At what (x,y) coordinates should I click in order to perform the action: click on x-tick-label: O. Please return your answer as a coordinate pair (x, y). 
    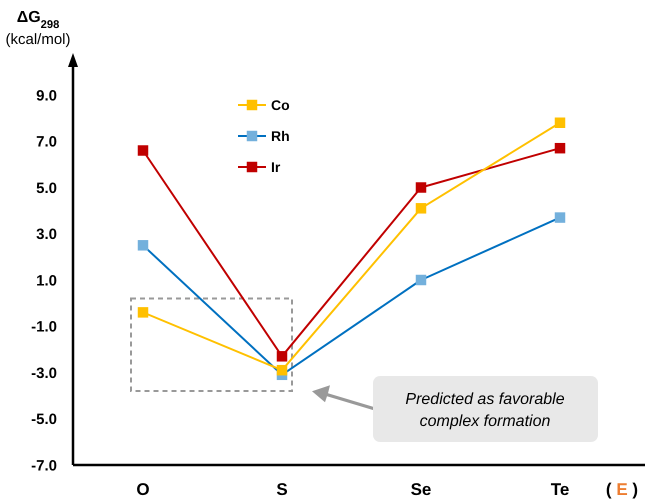
    Looking at the image, I should click on (143, 489).